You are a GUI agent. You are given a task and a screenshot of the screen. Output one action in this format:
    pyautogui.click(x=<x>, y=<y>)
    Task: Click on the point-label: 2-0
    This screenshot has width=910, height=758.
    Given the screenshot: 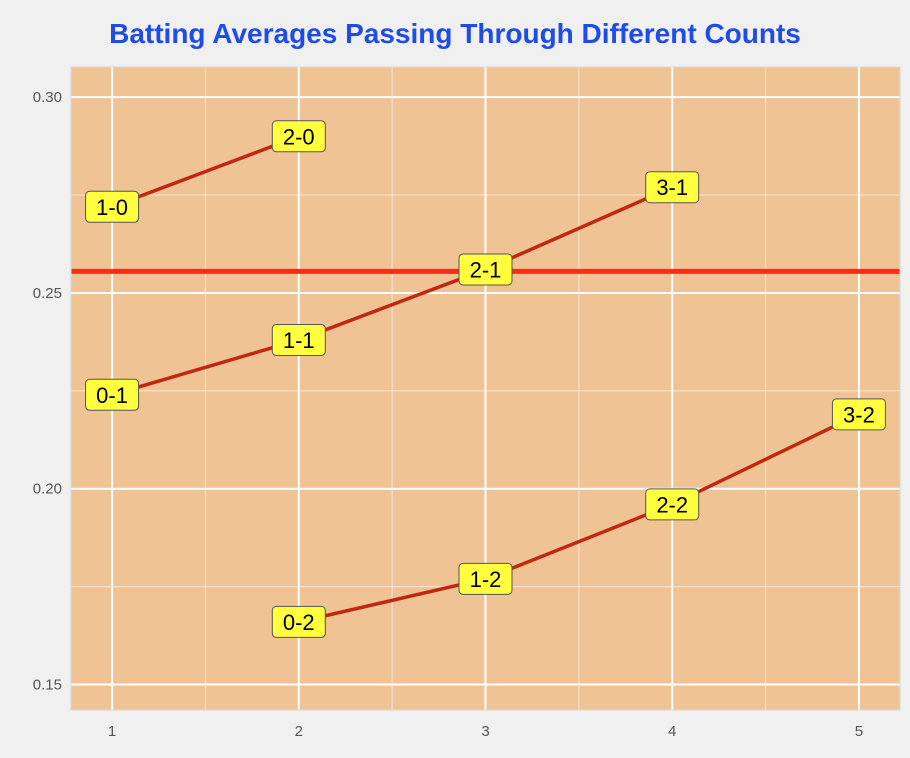 What is the action you would take?
    pyautogui.click(x=298, y=136)
    